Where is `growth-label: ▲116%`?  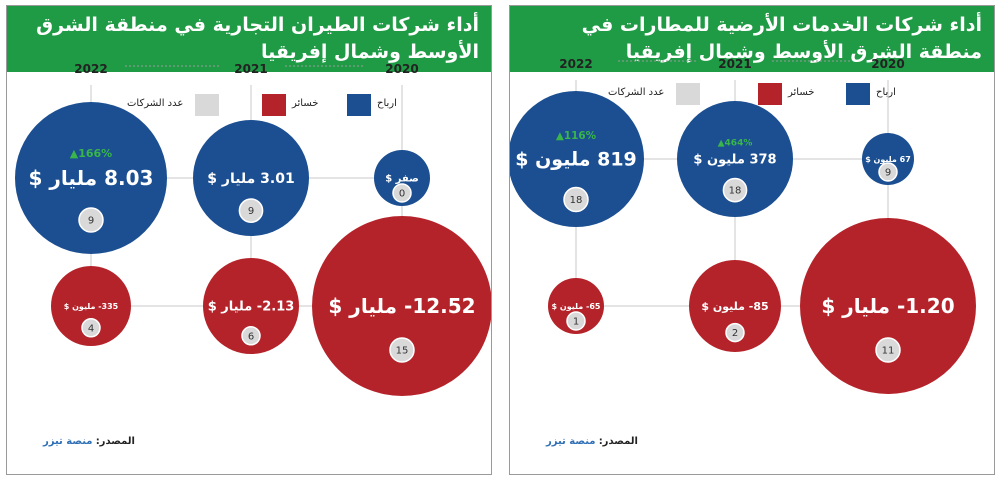 growth-label: ▲116% is located at coordinates (576, 136).